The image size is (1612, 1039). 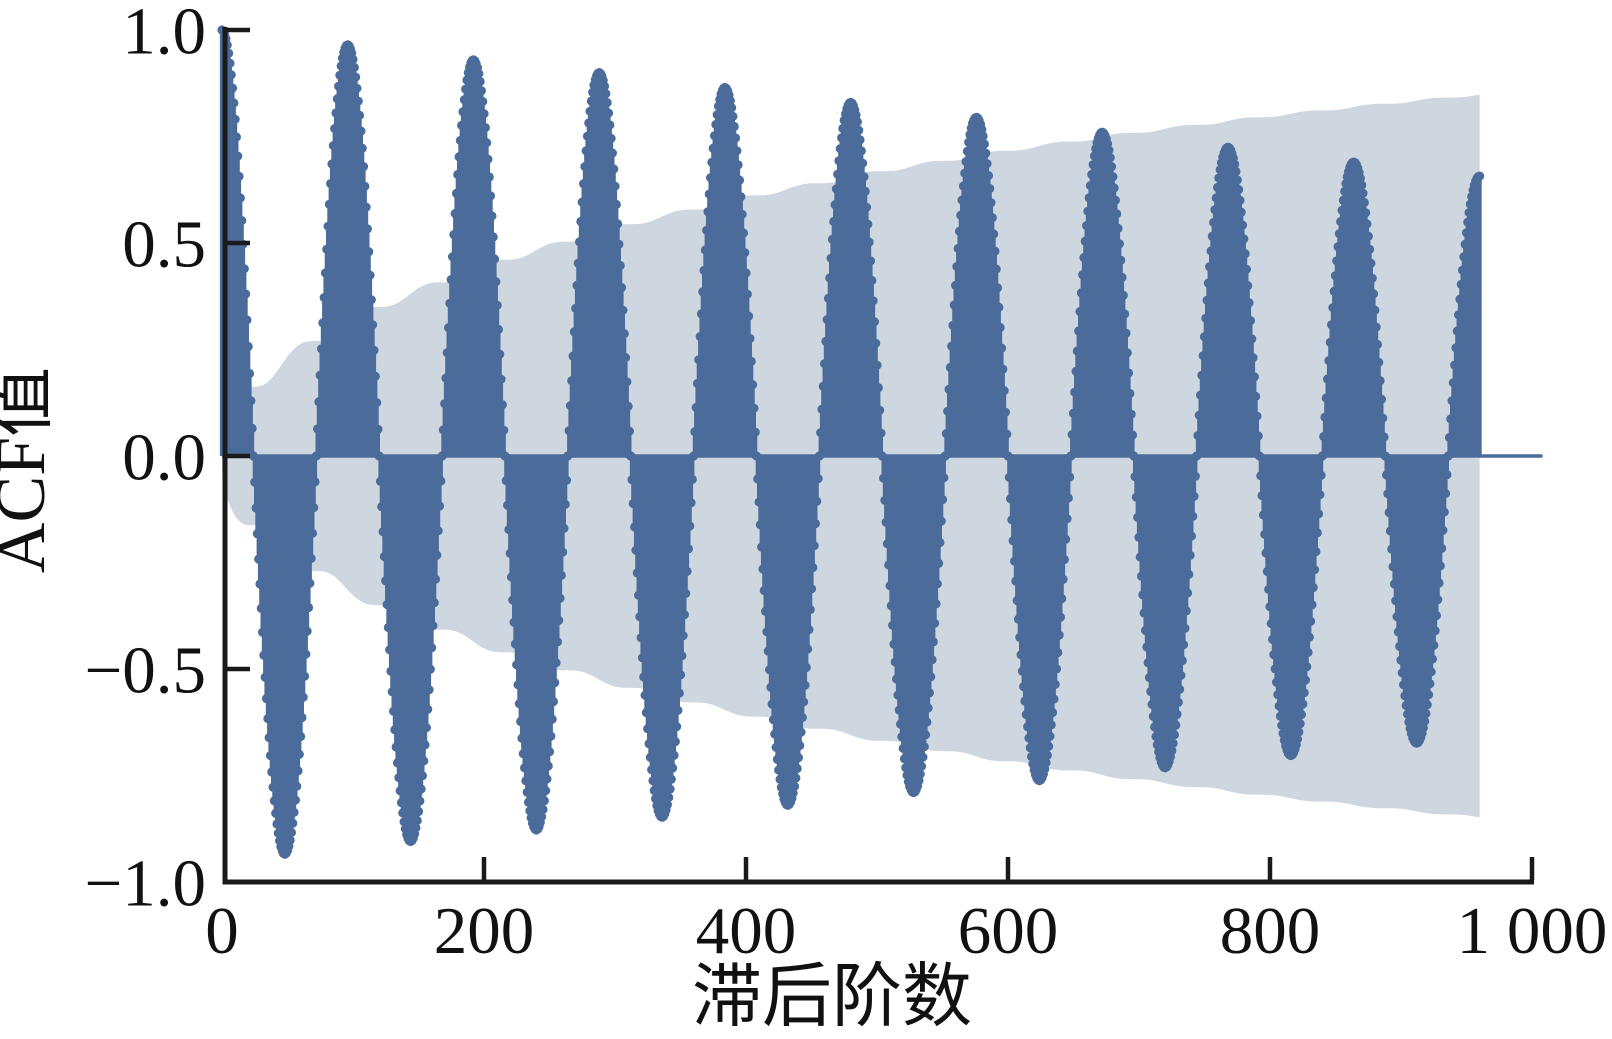 I want to click on x-tick-label: 200, so click(x=484, y=931).